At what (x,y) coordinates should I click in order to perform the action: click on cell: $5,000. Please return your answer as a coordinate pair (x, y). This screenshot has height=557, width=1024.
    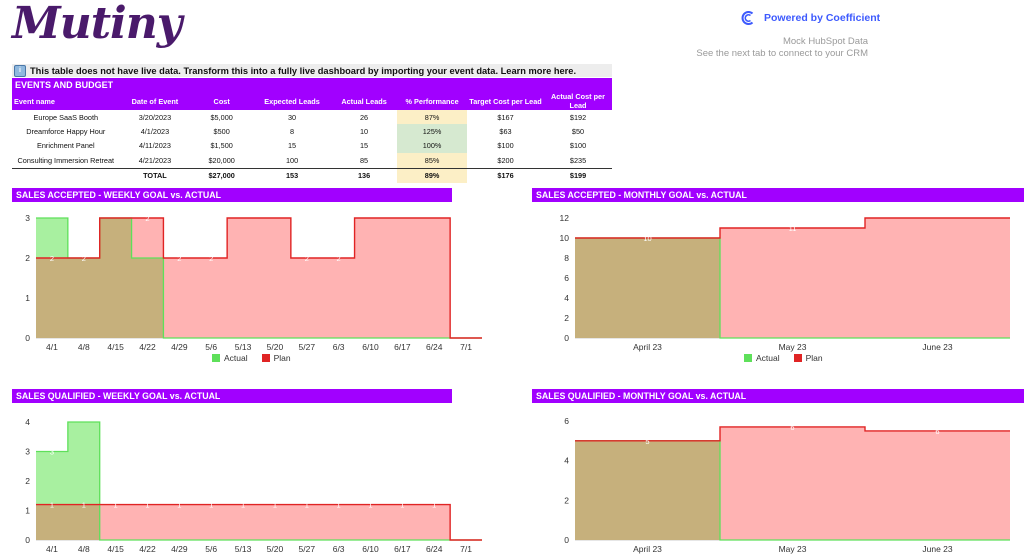
    Looking at the image, I should click on (221, 117).